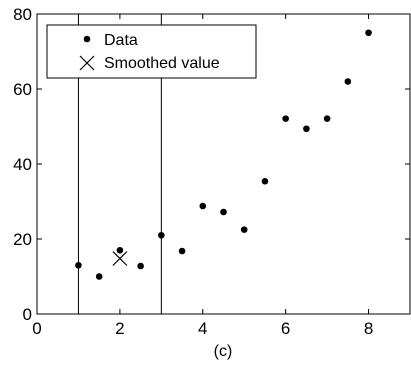 Image resolution: width=411 pixels, height=370 pixels. I want to click on y-tick-label: 0, so click(27, 314).